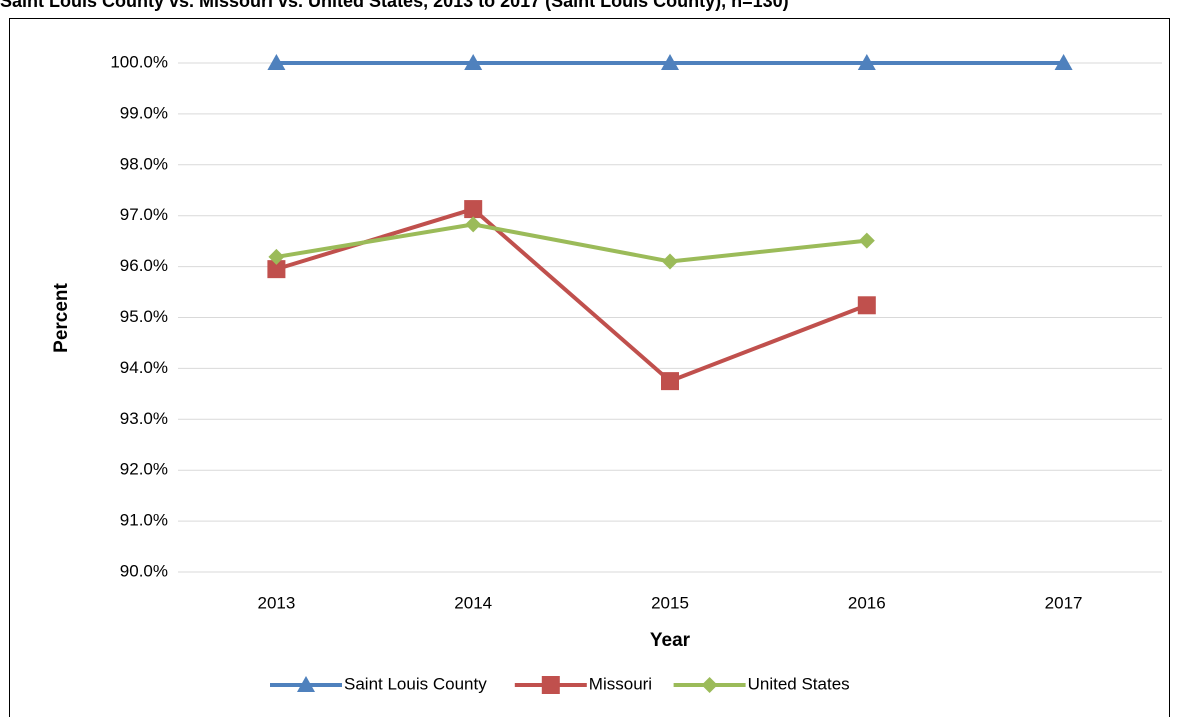 This screenshot has height=717, width=1177. I want to click on x-tick-label: 2017, so click(1064, 602).